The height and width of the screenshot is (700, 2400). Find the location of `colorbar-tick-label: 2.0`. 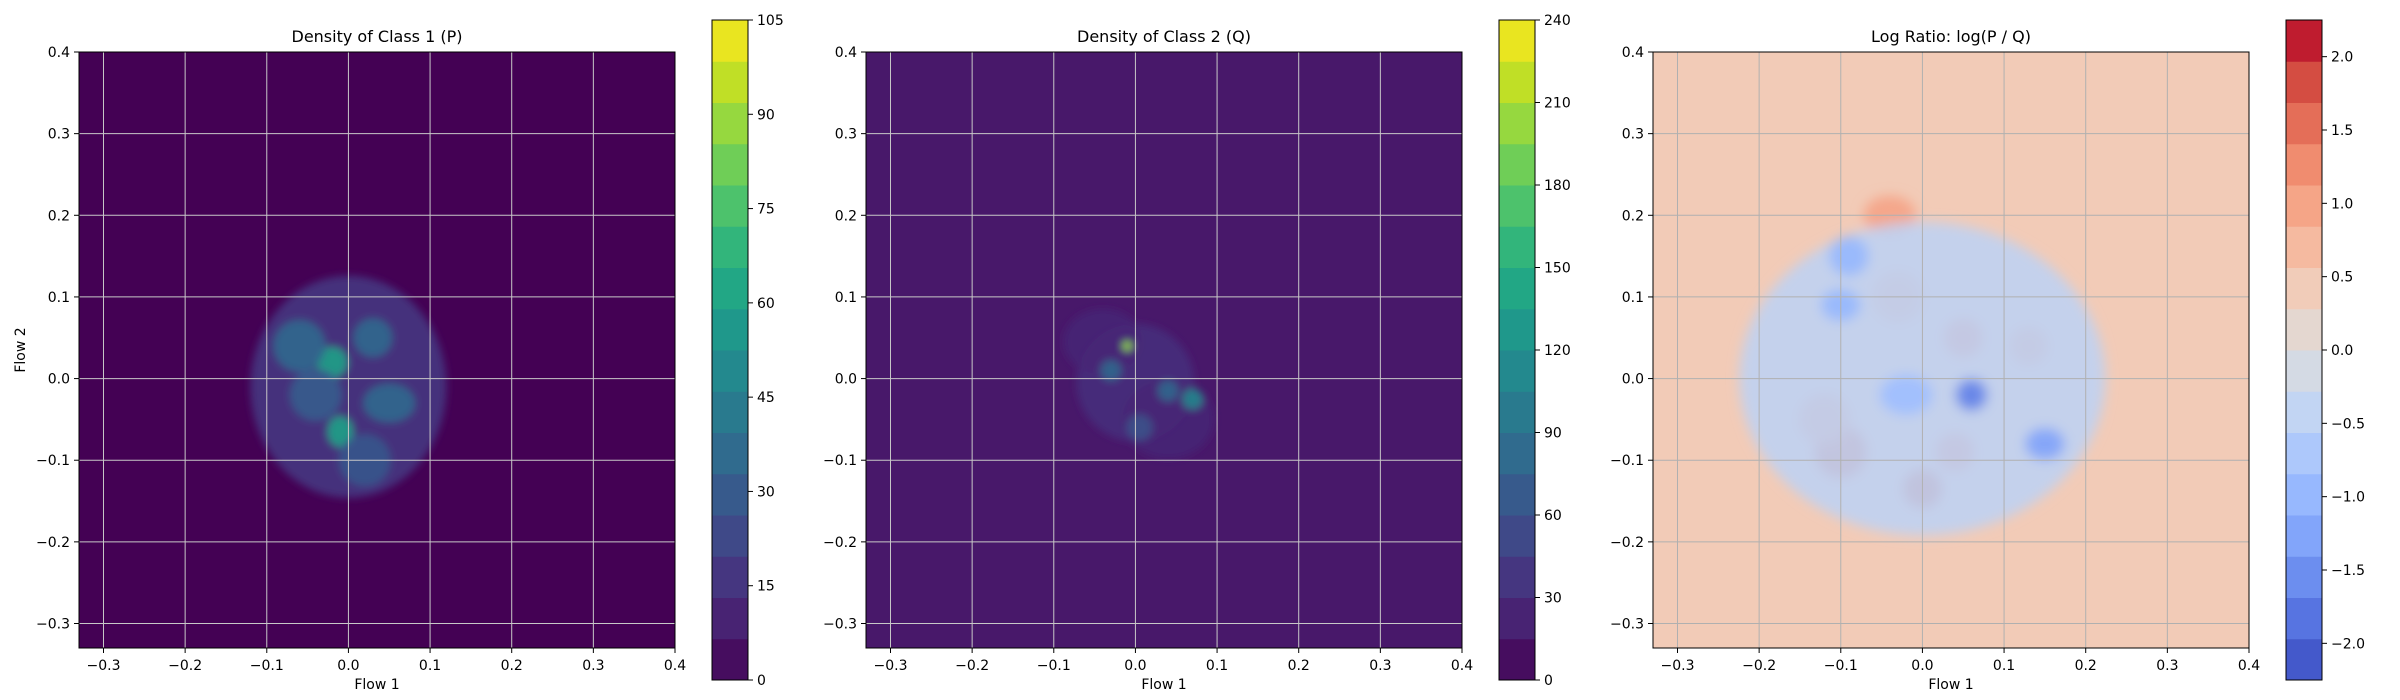

colorbar-tick-label: 2.0 is located at coordinates (2342, 58).